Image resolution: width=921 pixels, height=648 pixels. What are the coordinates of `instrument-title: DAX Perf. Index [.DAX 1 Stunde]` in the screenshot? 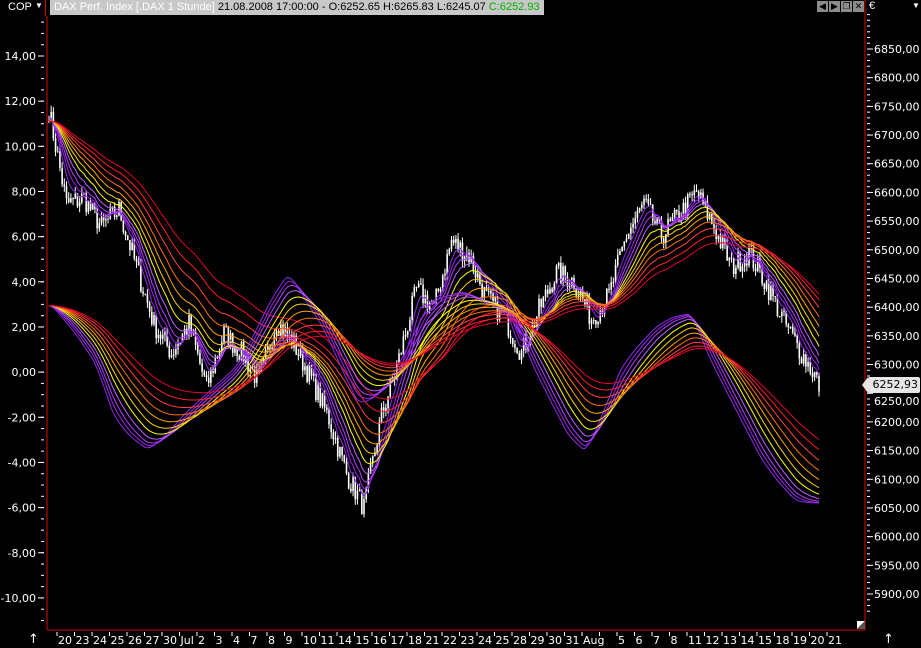 It's located at (134, 7).